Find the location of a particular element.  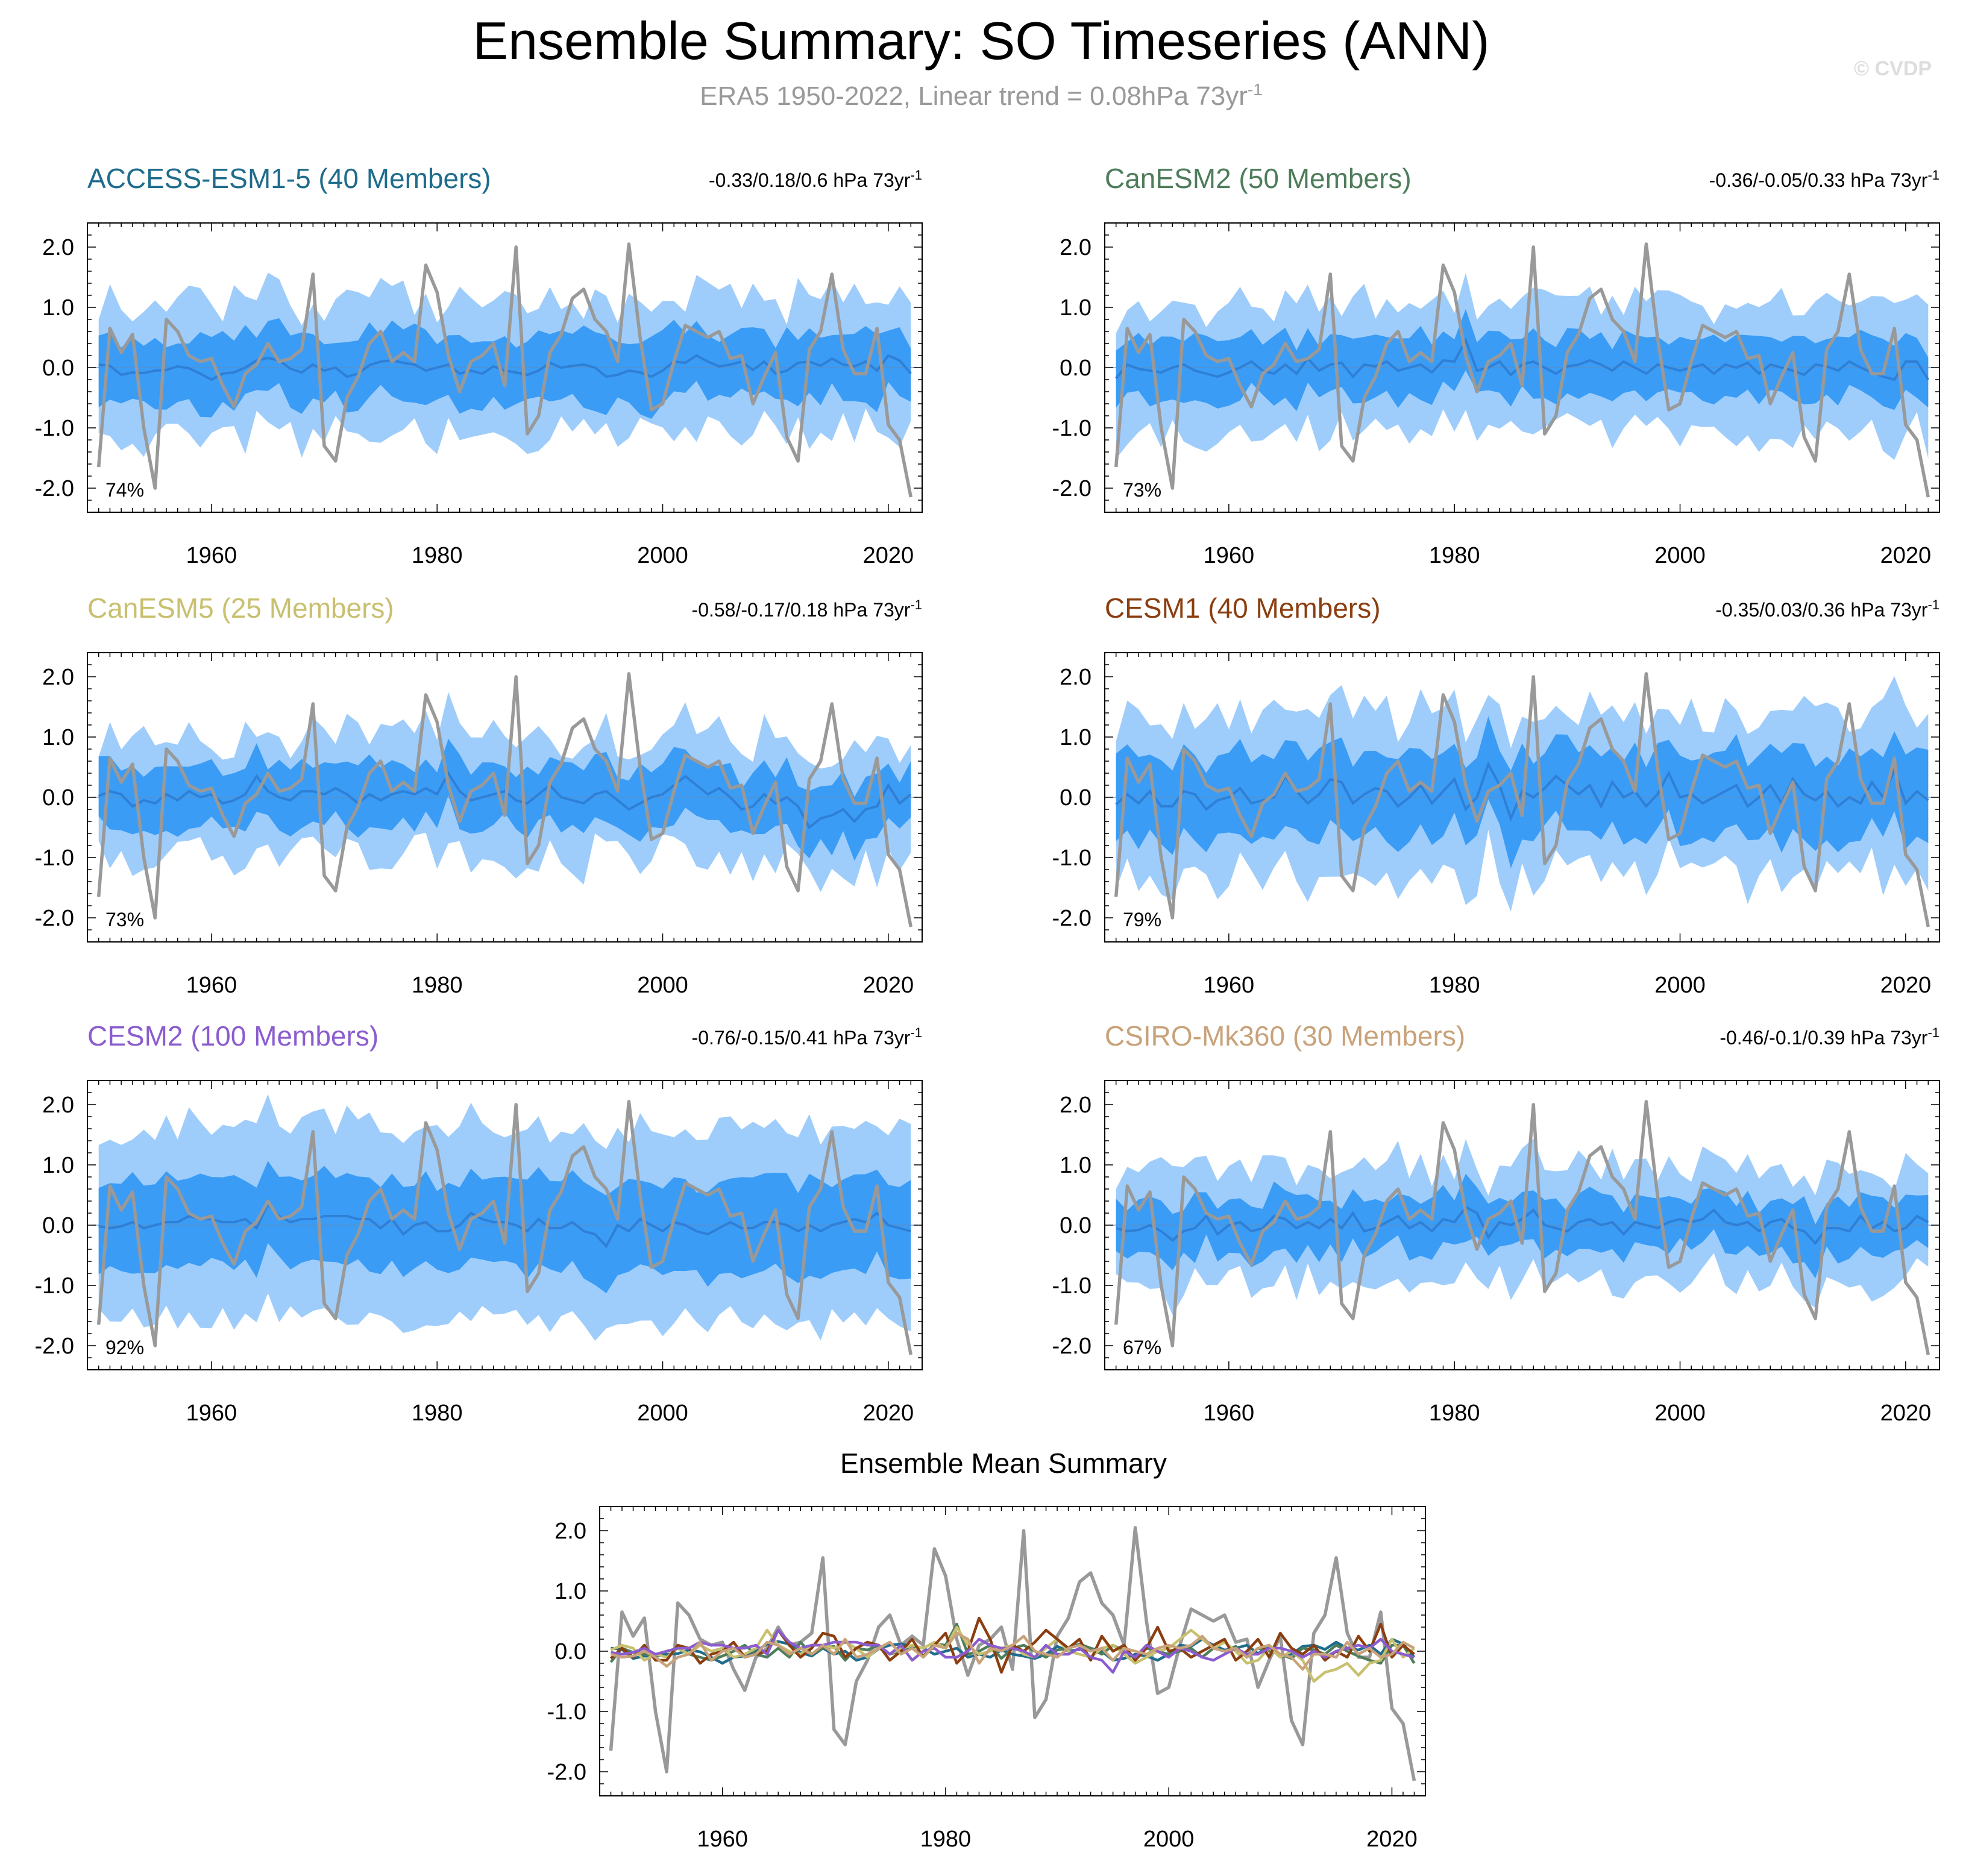

panel-trend-value: -0.35/0.03/0.36 hPa 73yr is located at coordinates (1821, 610).